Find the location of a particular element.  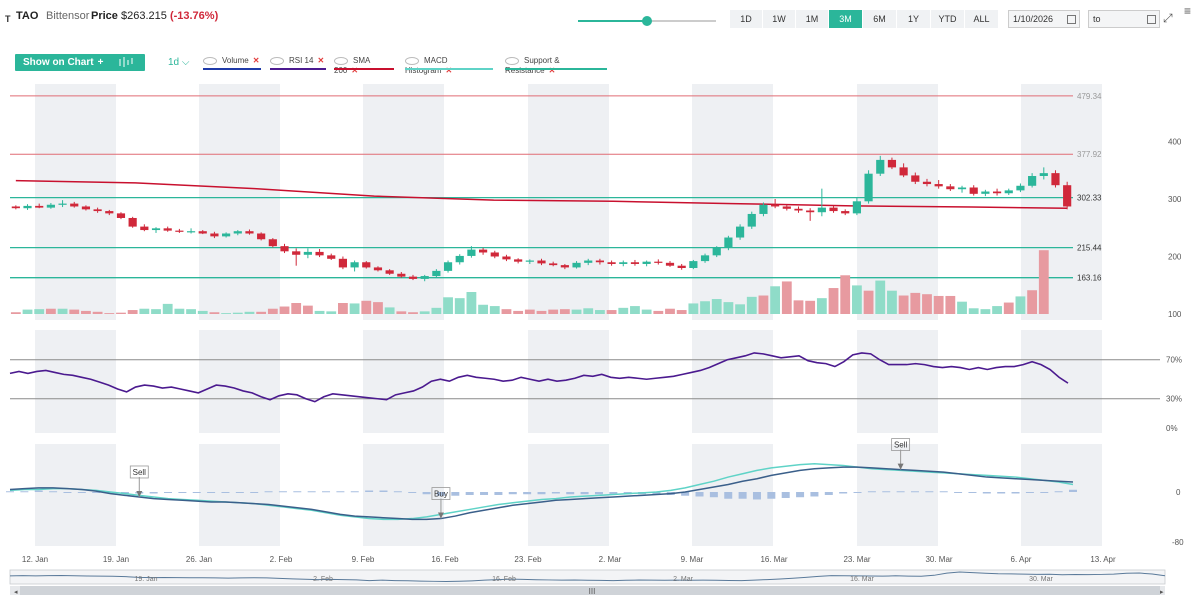

indicator-sma-200: SMA 200 ✕ is located at coordinates (364, 65).